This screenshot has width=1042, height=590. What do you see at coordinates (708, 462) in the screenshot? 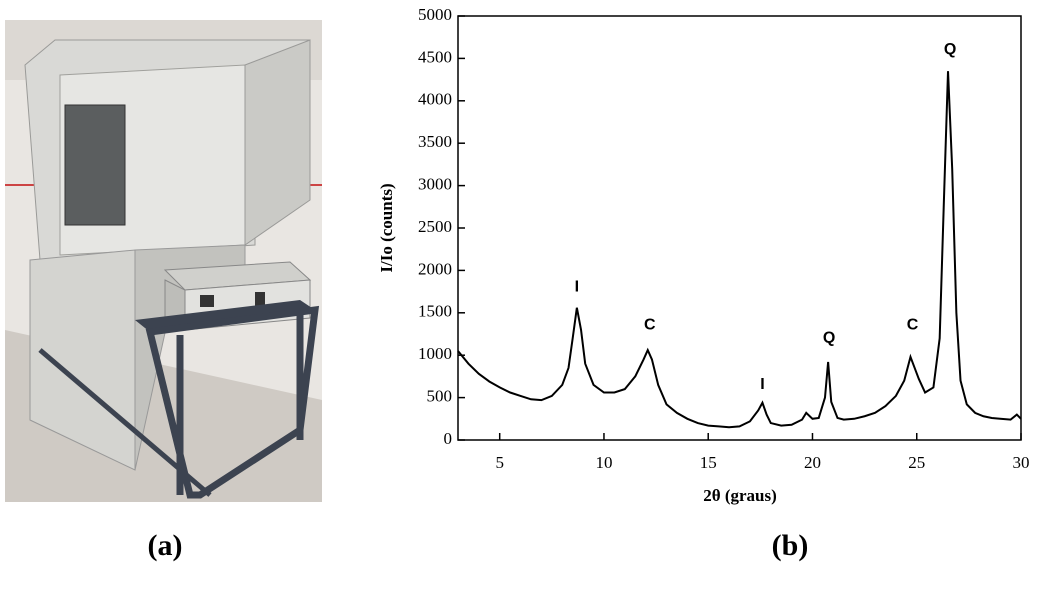
I see `x-tick-label: 15` at bounding box center [708, 462].